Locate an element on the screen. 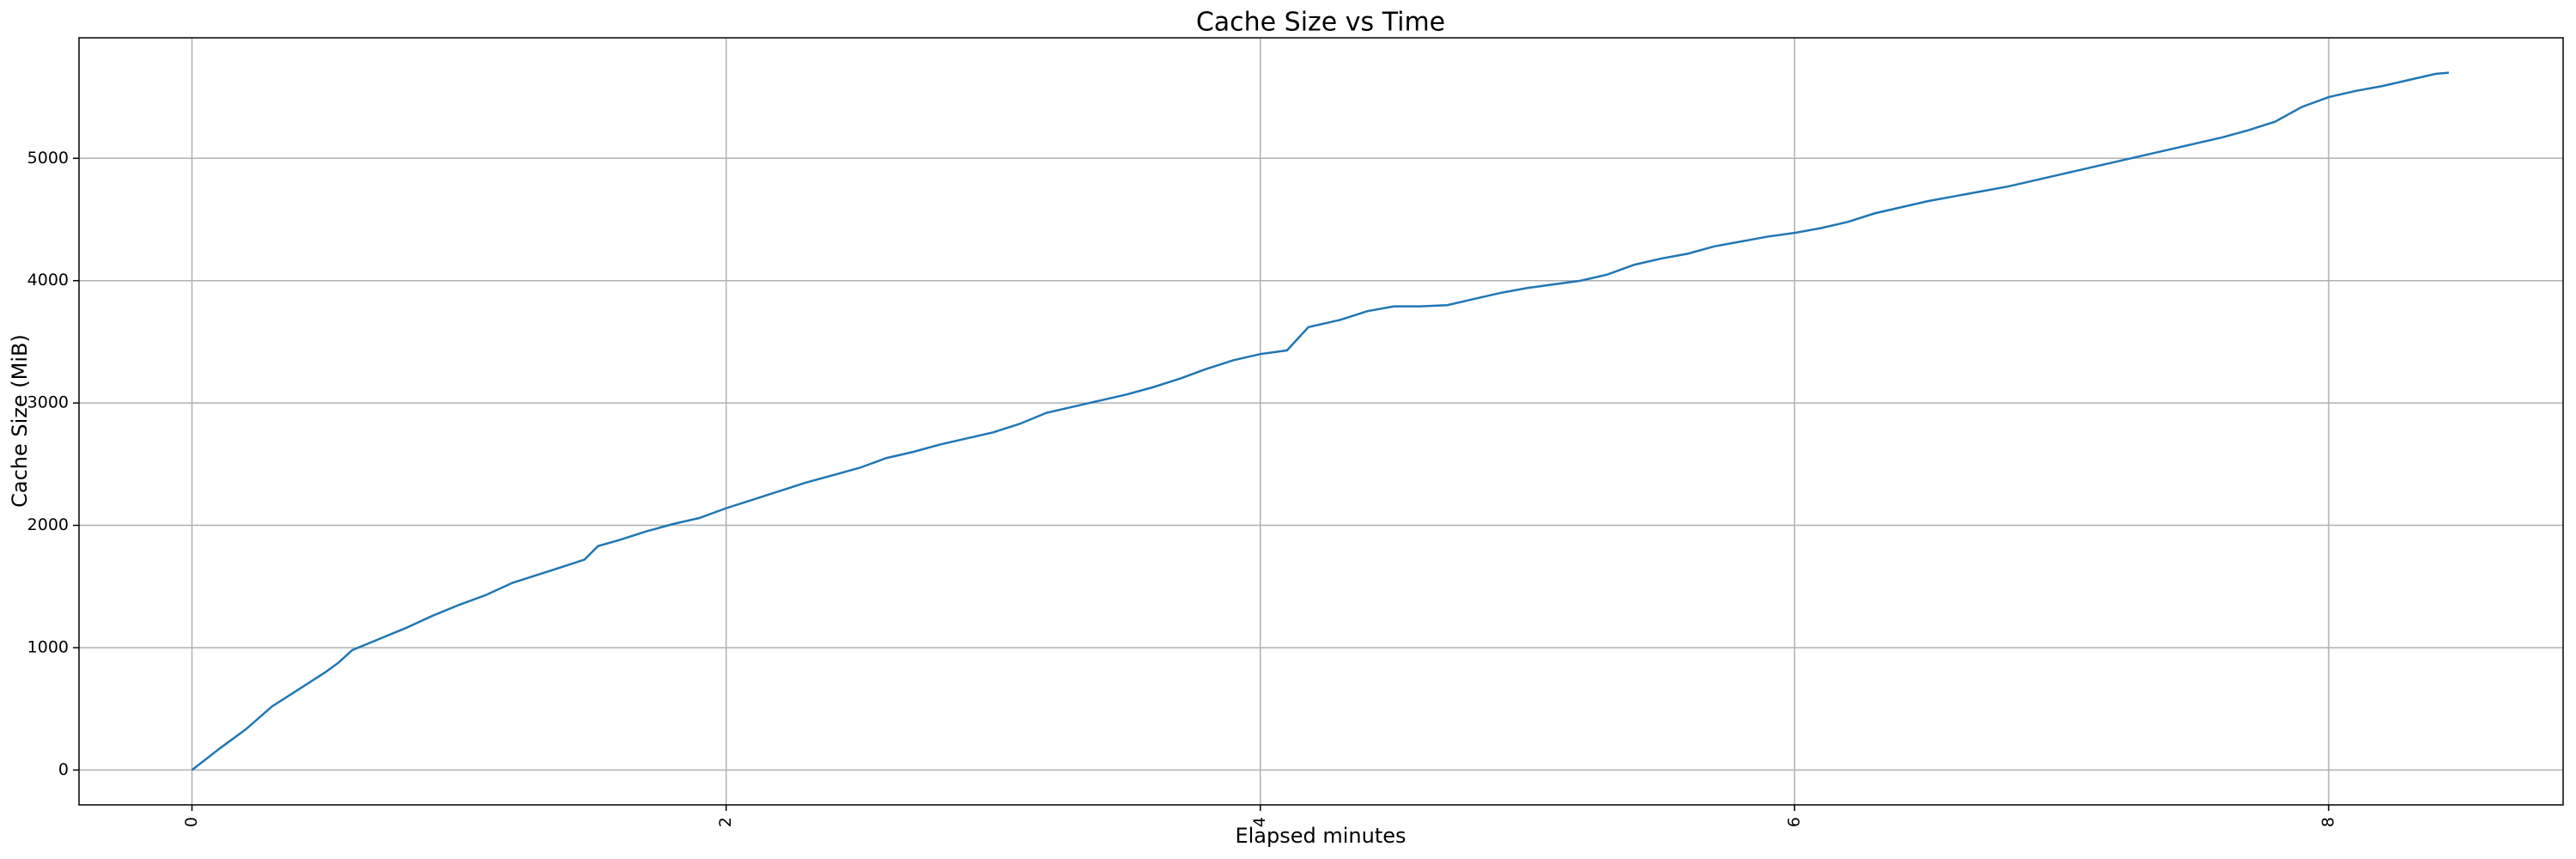  y-tick-label: 5000 is located at coordinates (48, 158).